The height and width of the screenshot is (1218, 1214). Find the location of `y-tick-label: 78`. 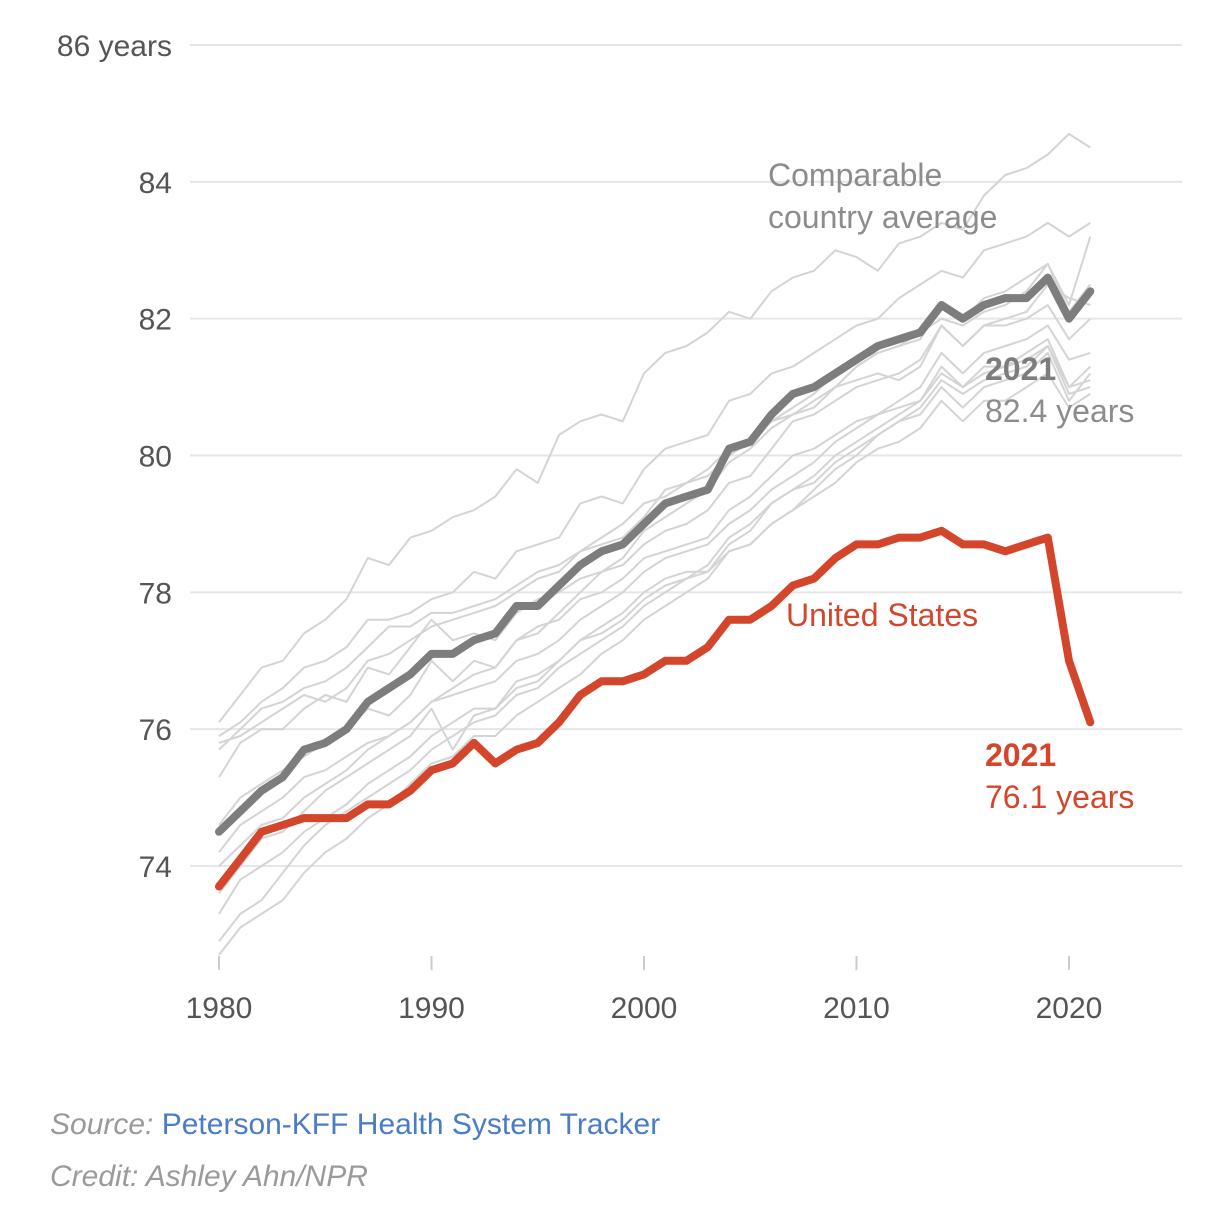

y-tick-label: 78 is located at coordinates (155, 593).